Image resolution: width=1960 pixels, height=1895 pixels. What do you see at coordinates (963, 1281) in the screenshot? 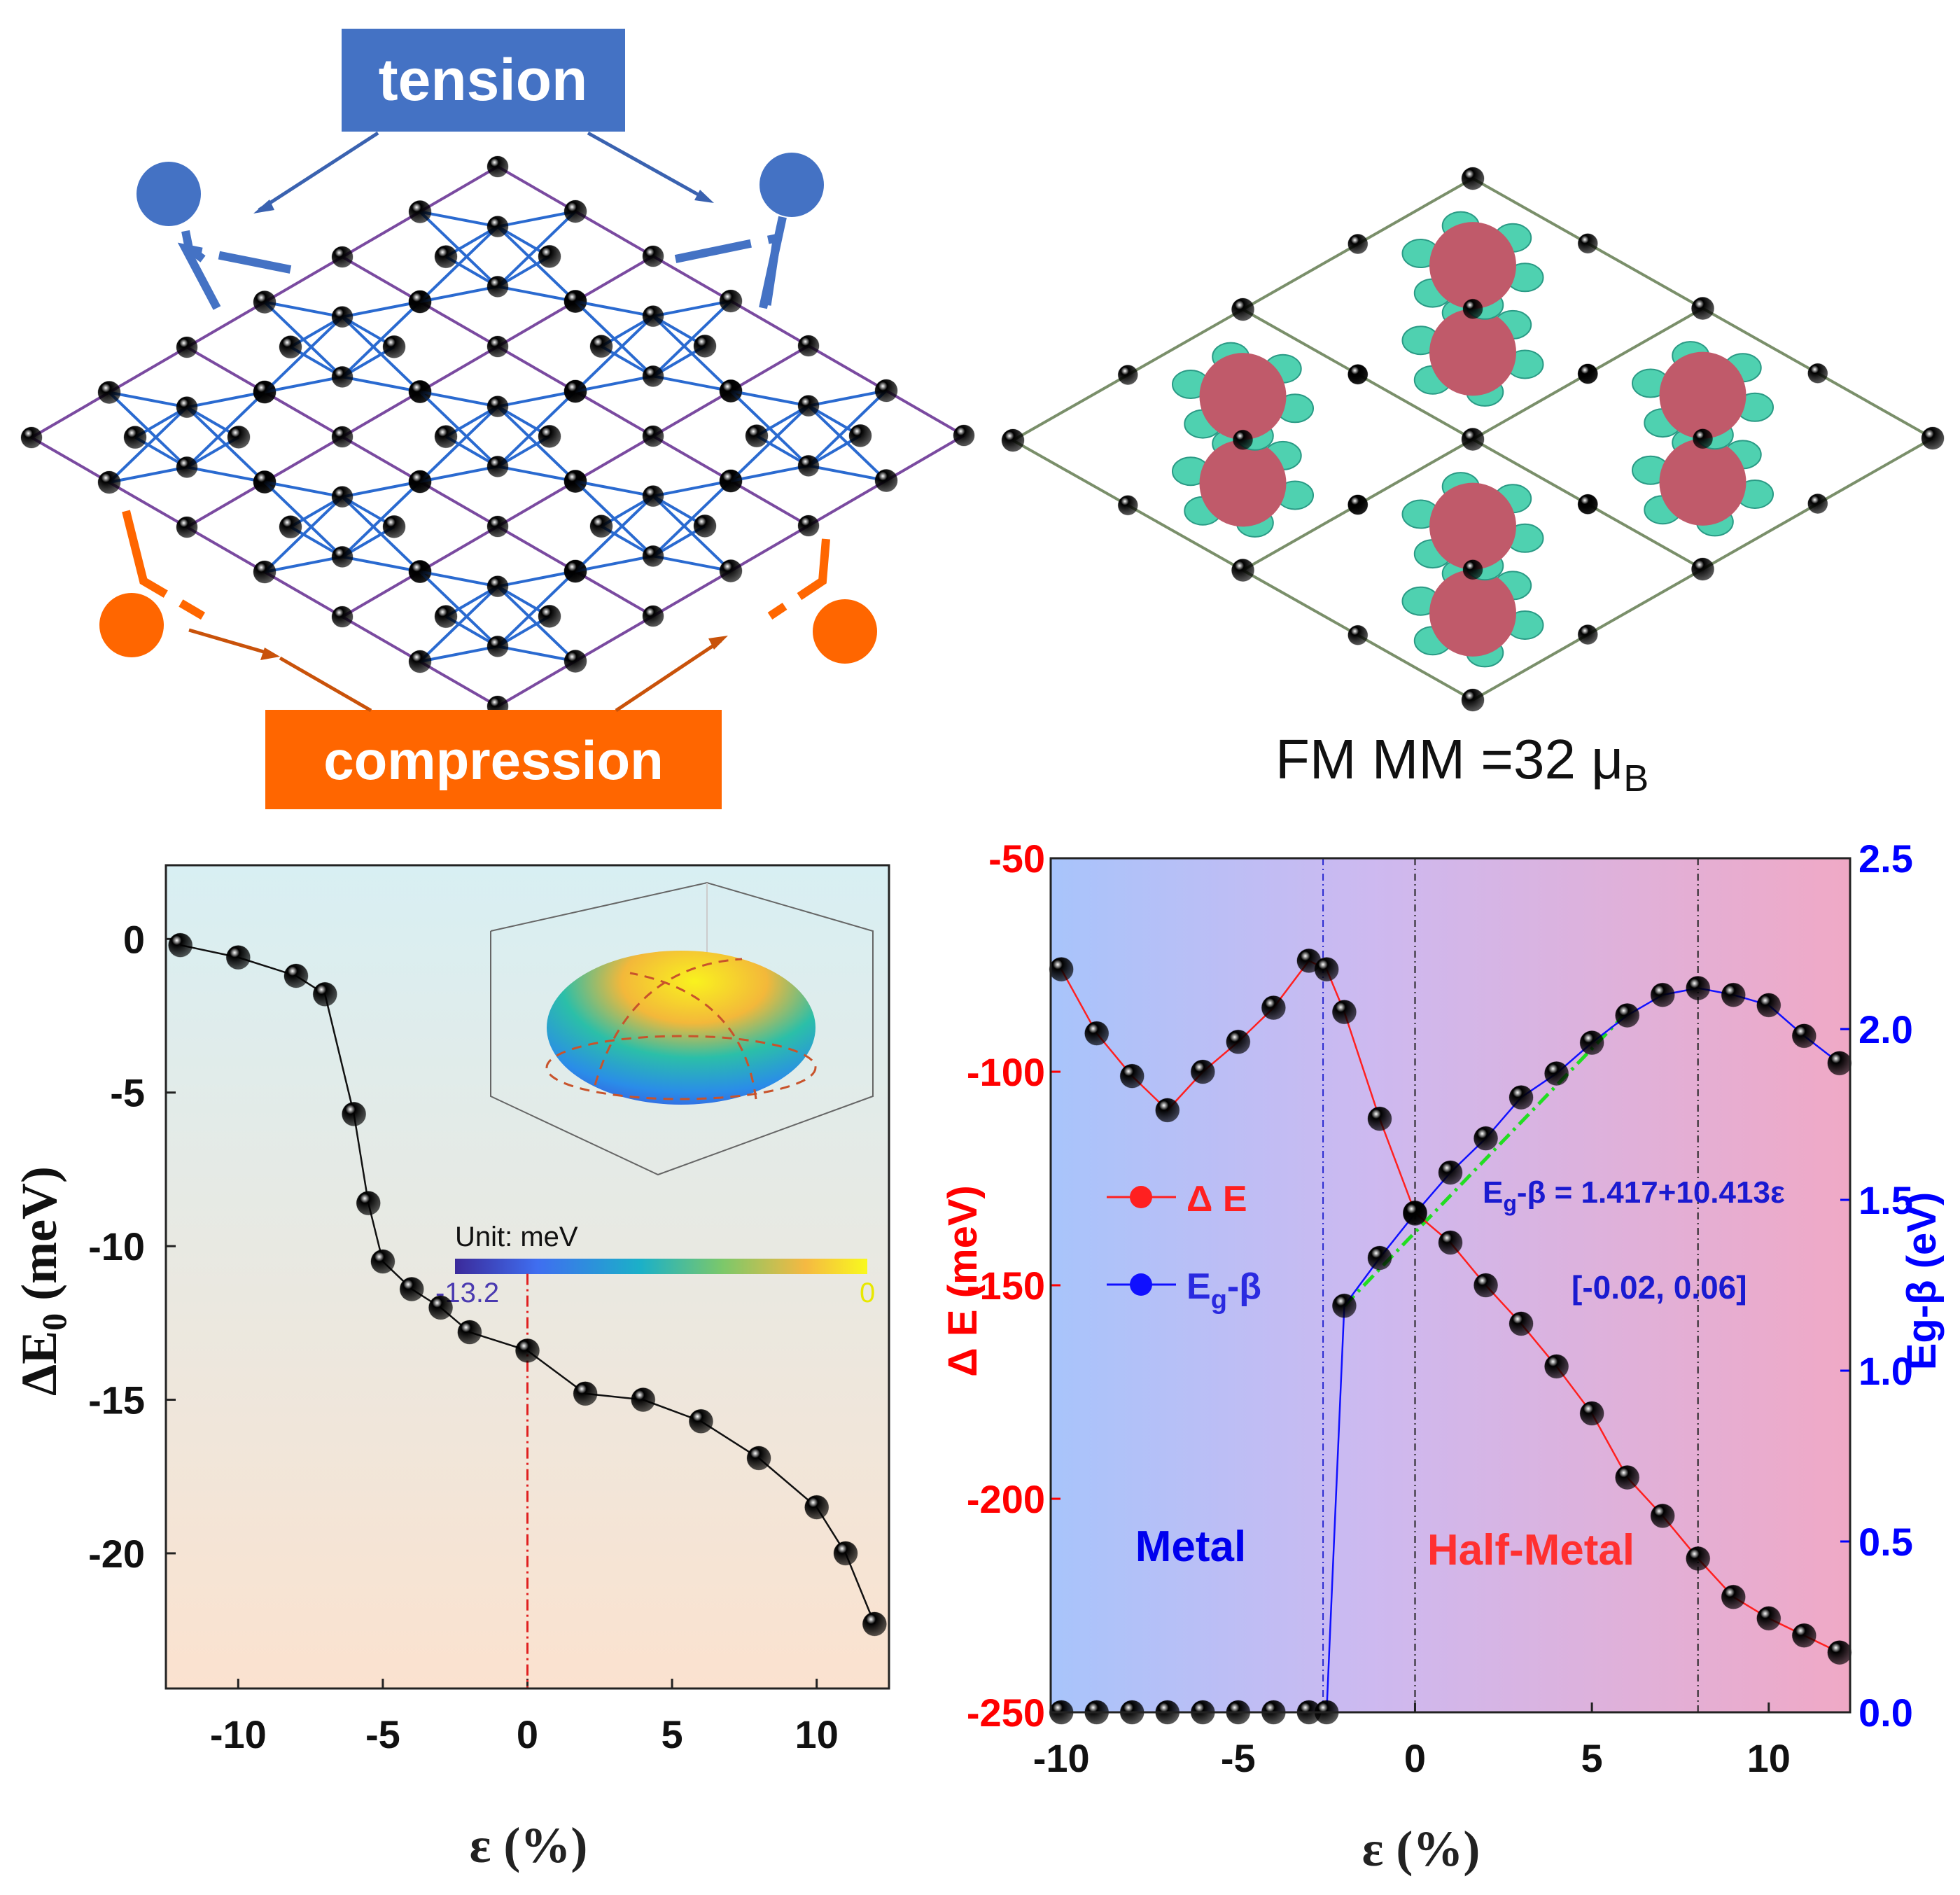
I see `left-y-axis-label: Δ E (meV)` at bounding box center [963, 1281].